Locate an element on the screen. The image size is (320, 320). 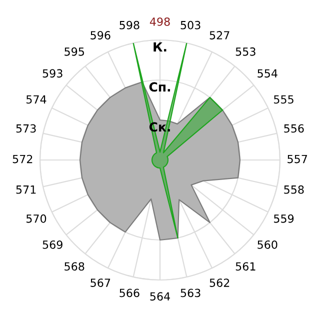
spoke-label: 557 is located at coordinates (298, 159).